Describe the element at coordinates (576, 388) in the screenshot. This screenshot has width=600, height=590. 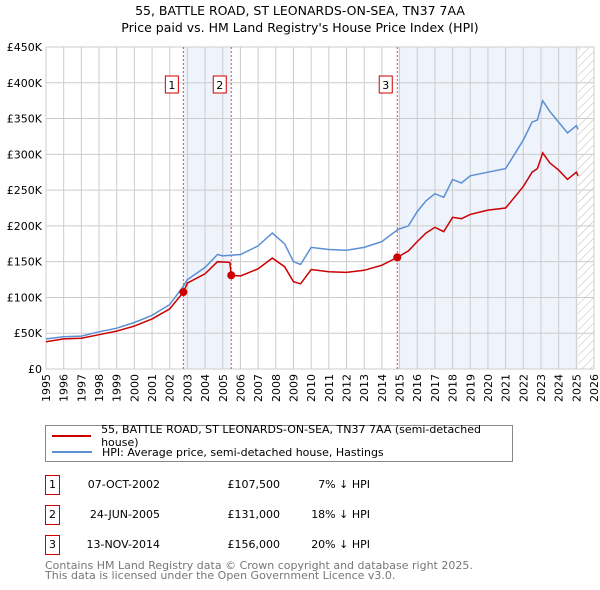
I see `x-tick-label: 2025` at that location.